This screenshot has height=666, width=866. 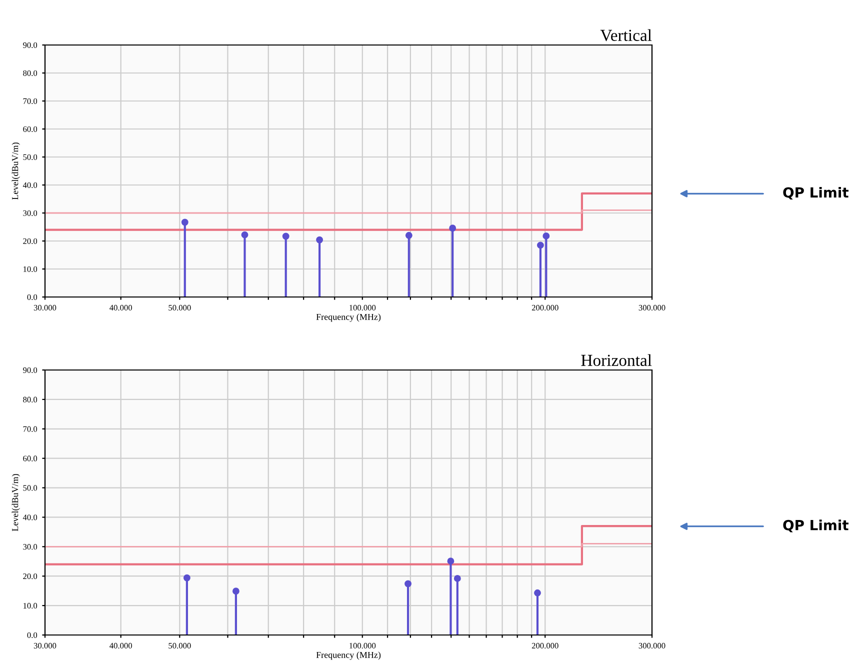 What do you see at coordinates (616, 360) in the screenshot?
I see `chart-title: Horizontal` at bounding box center [616, 360].